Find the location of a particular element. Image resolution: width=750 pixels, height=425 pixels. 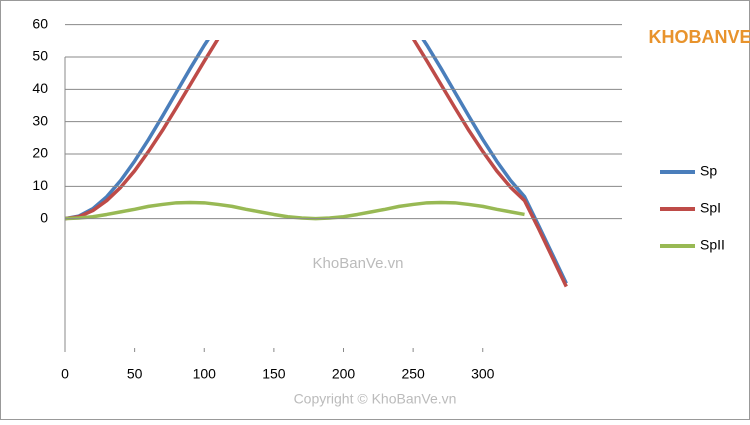

x-tick-label: 250 is located at coordinates (413, 374).